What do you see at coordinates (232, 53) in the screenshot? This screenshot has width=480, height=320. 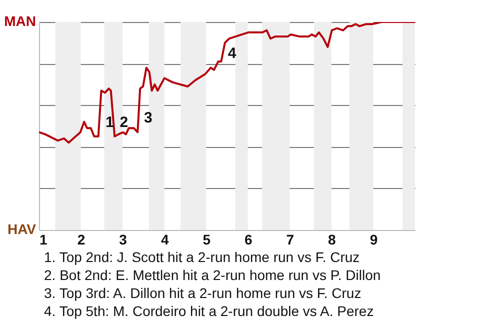 I see `annotation: 4` at bounding box center [232, 53].